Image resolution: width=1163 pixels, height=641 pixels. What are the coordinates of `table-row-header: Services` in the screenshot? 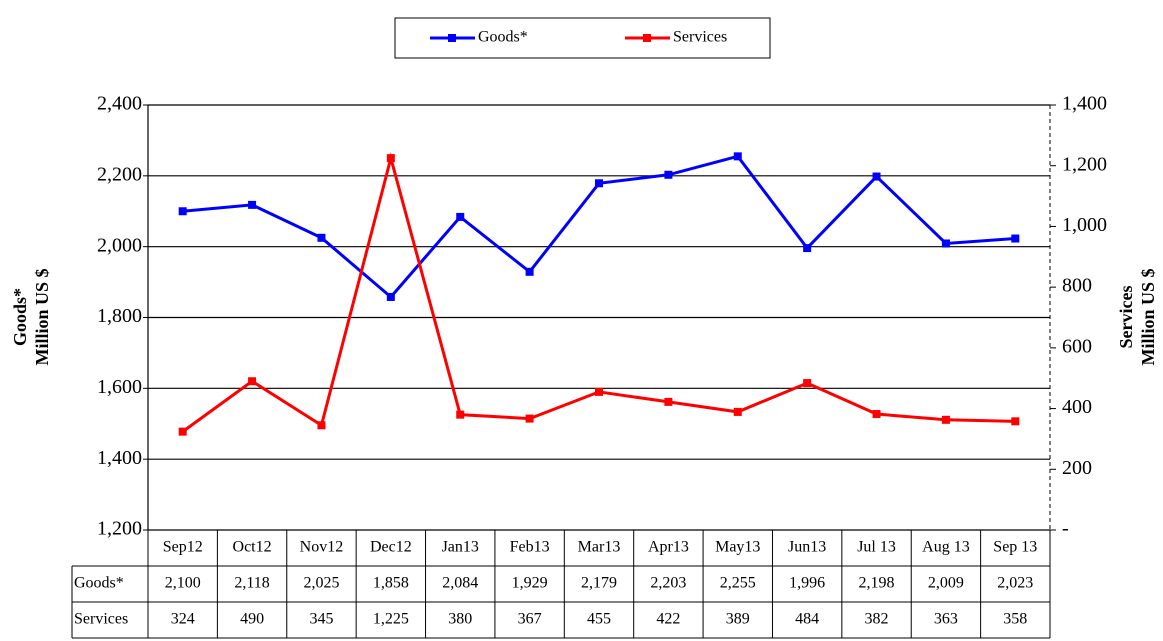 It's located at (101, 619).